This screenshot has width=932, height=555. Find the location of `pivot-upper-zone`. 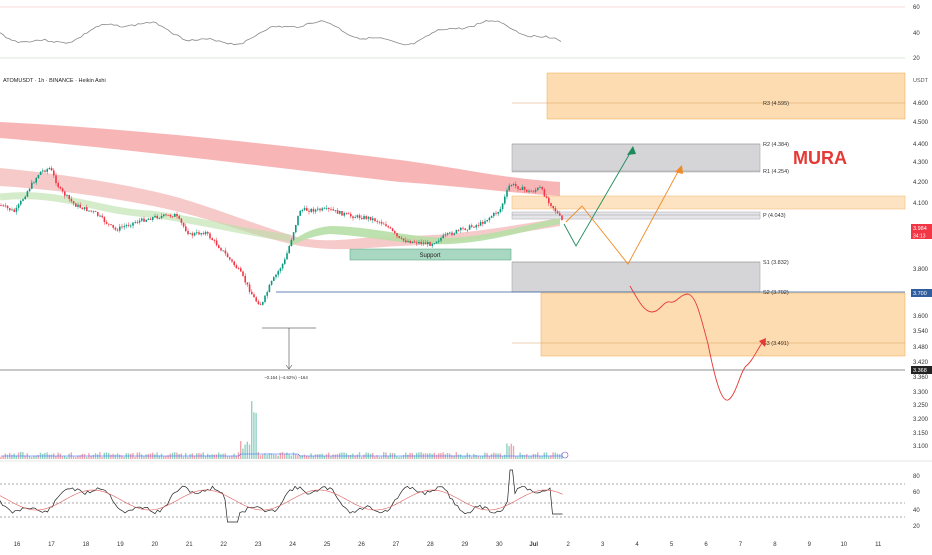

pivot-upper-zone is located at coordinates (708, 202).